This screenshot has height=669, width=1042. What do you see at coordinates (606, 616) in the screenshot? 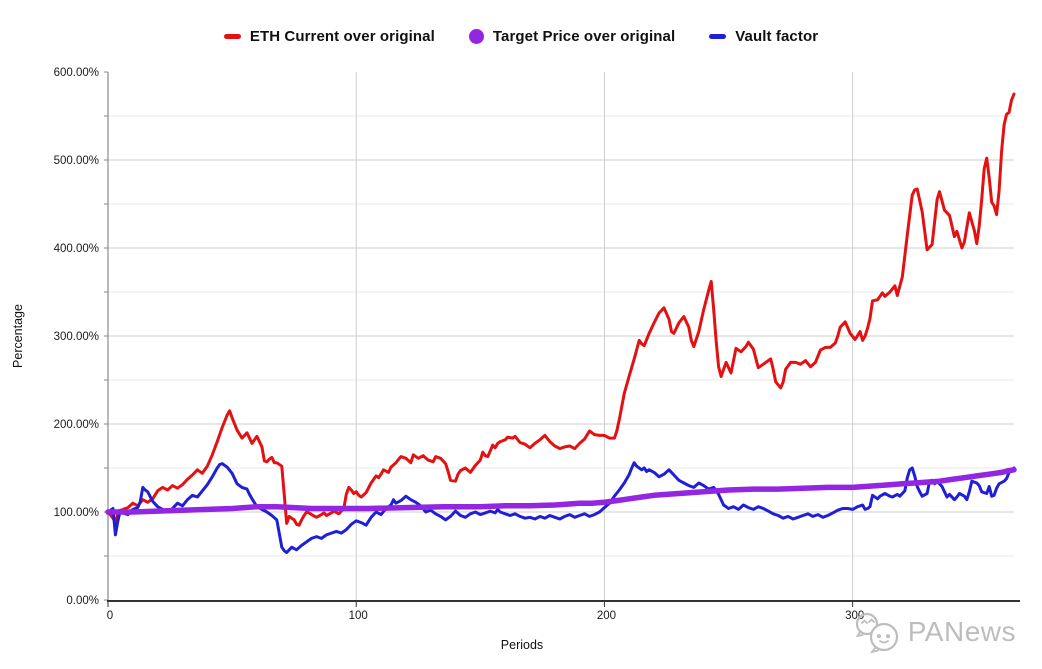
I see `x-tick-label: 200` at bounding box center [606, 616].